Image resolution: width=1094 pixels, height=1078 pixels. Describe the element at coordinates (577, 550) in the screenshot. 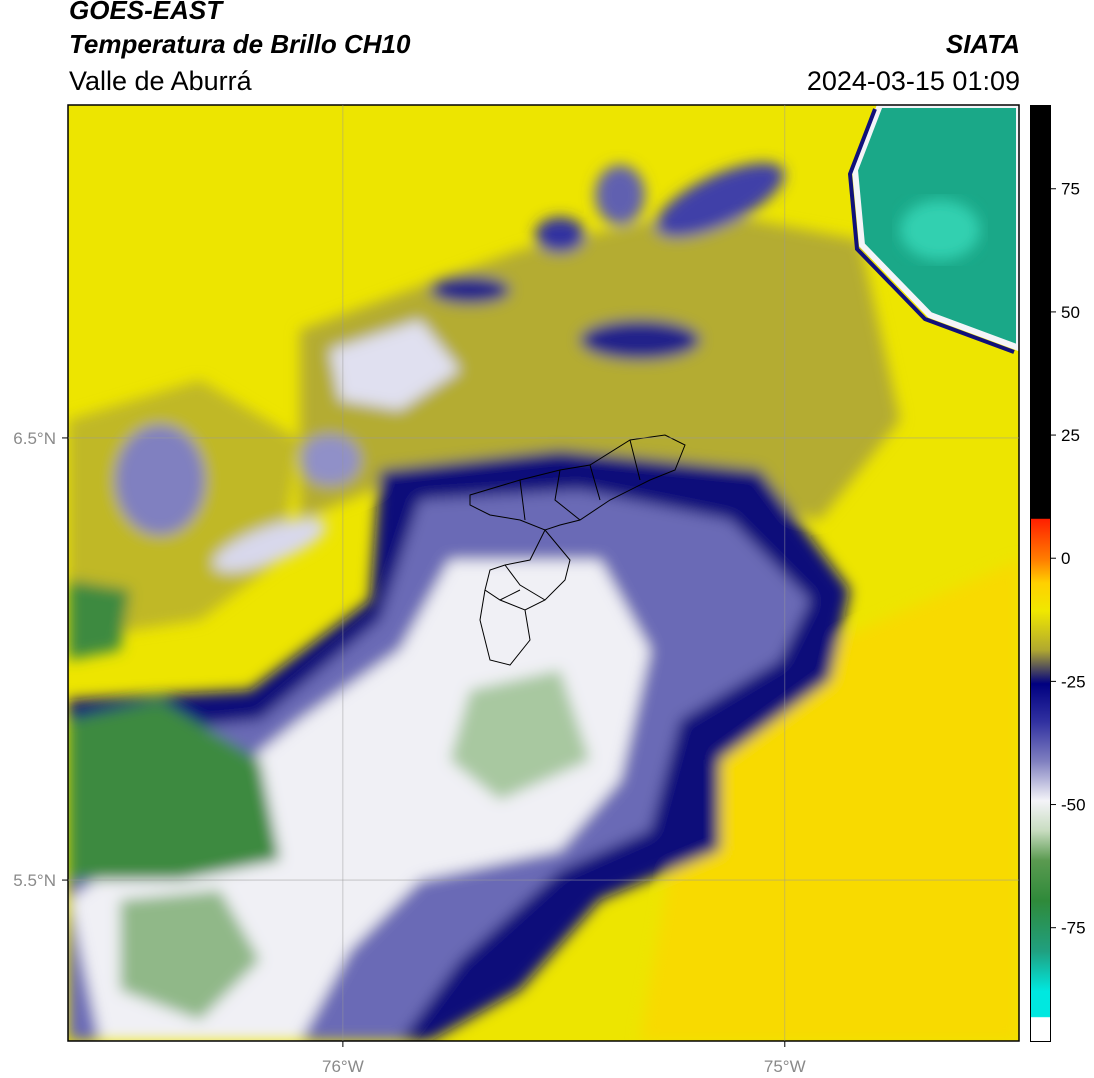

I see `municipal-boundaries` at that location.